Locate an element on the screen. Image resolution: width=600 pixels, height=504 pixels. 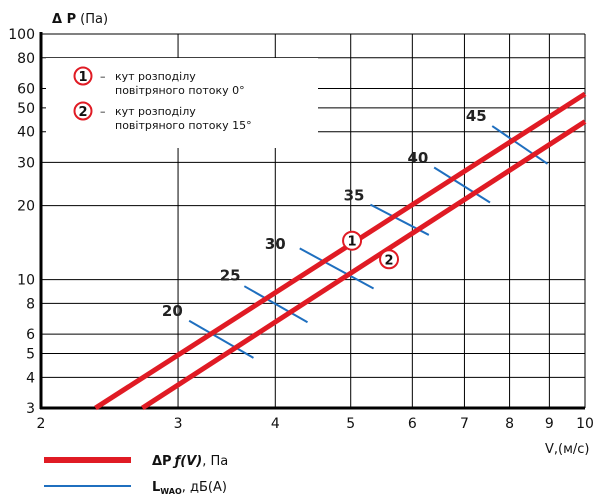
x-tick-label: 6 is located at coordinates (412, 424).